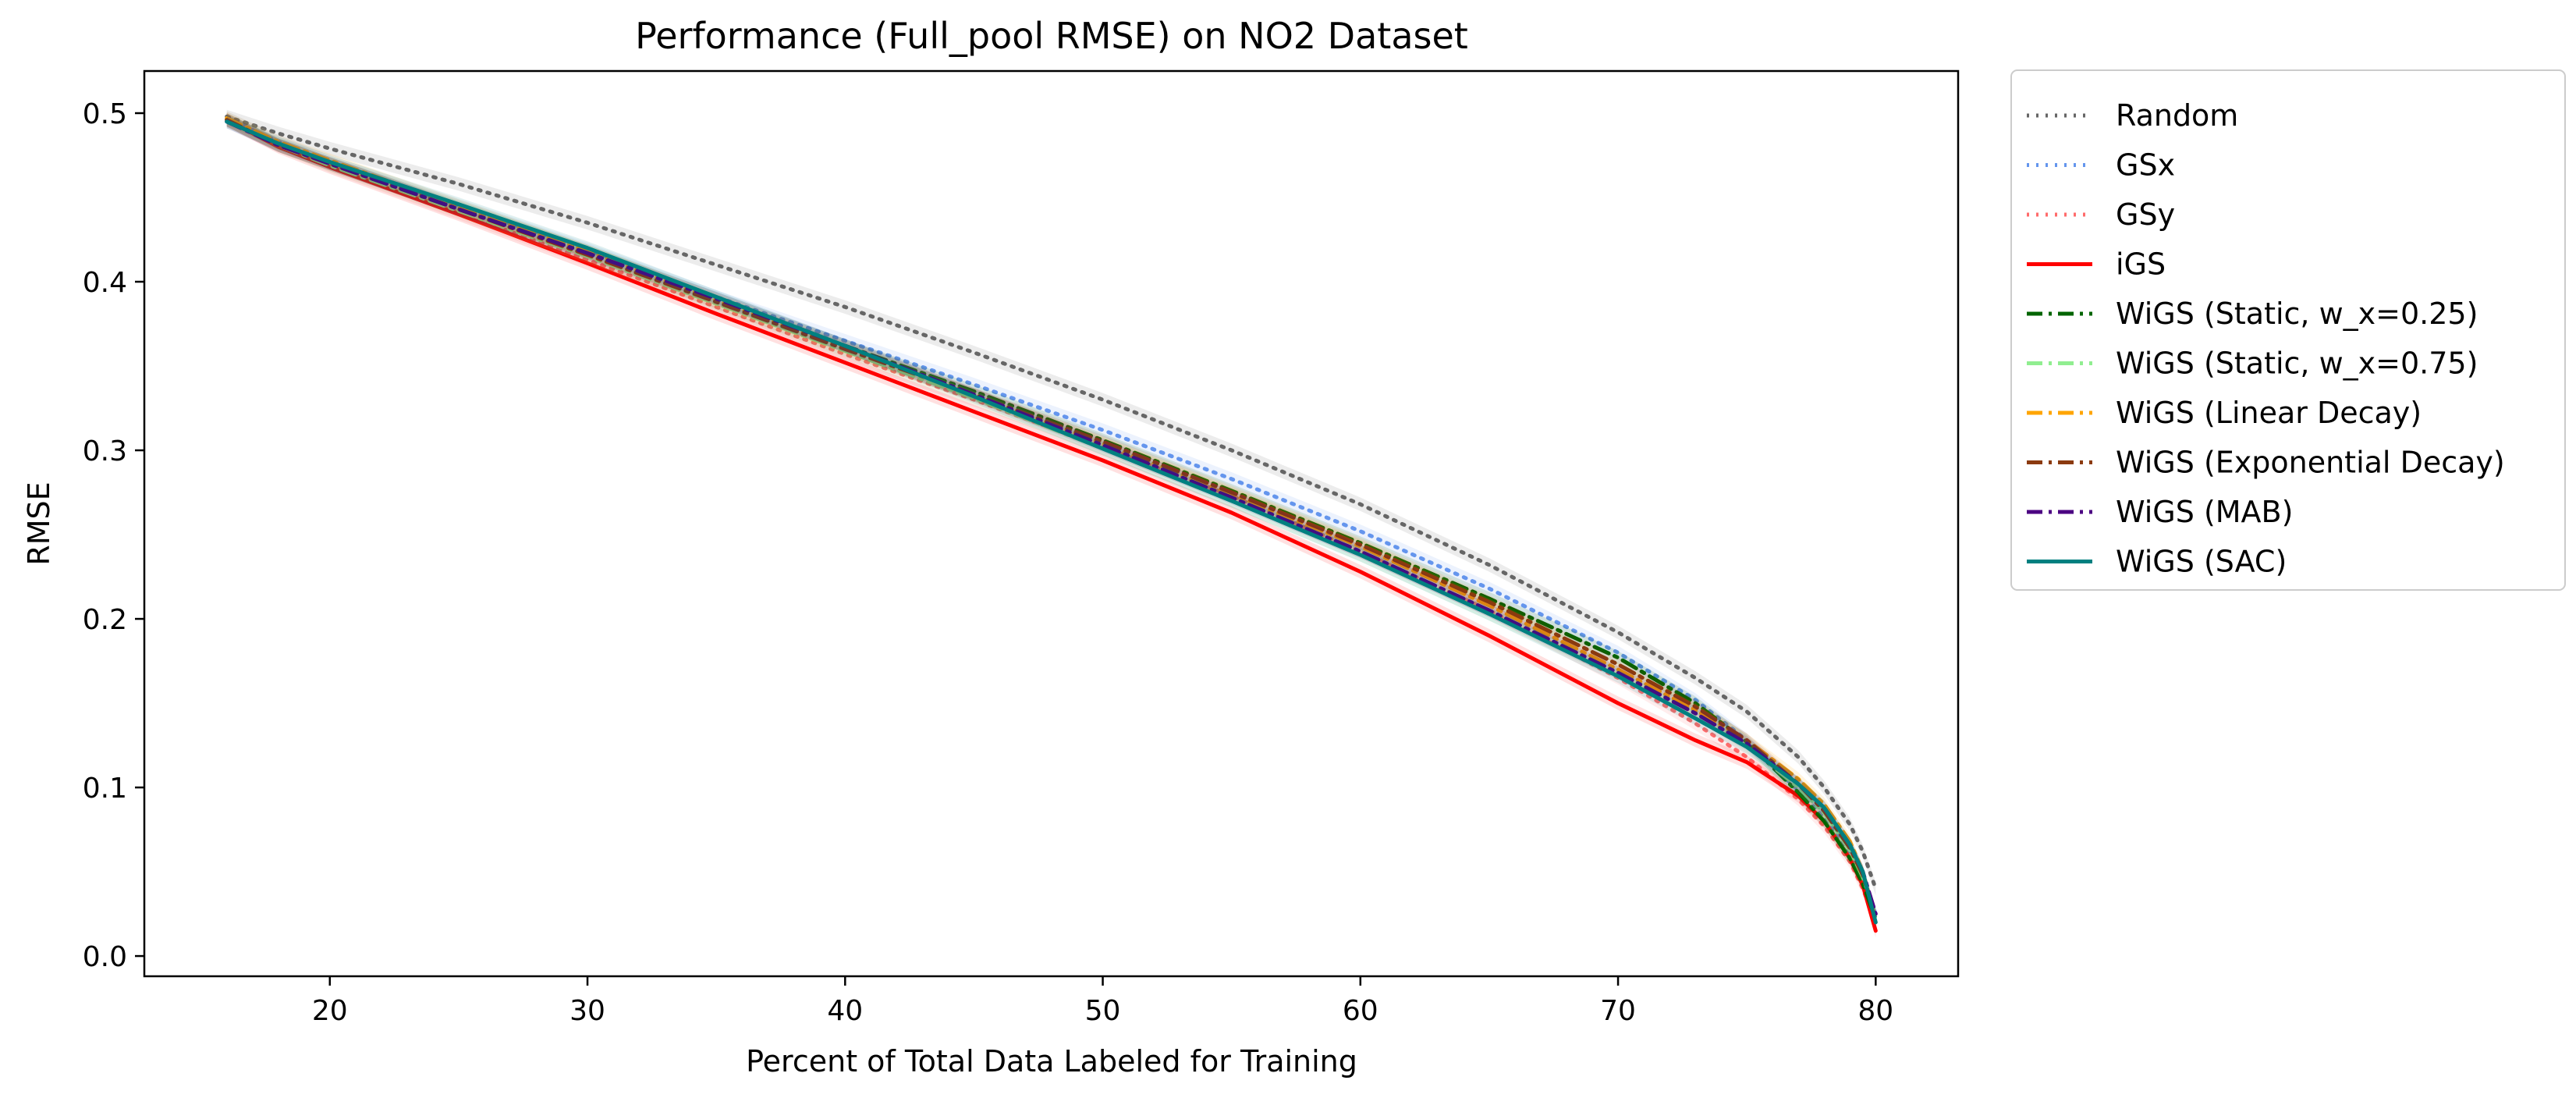 Image resolution: width=2576 pixels, height=1098 pixels. I want to click on x-tick-label: 50, so click(1103, 1011).